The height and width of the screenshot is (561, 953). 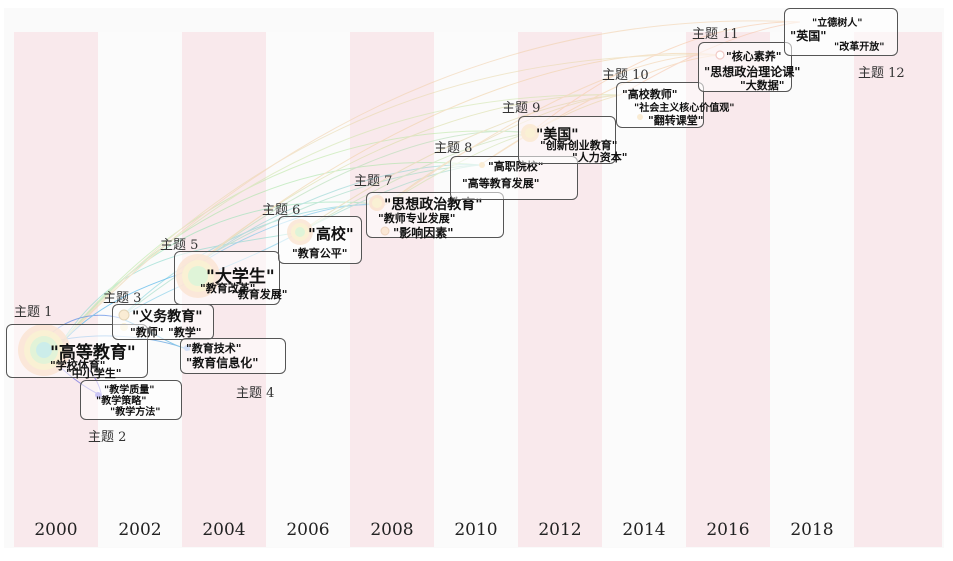 I want to click on year-label-2006: 2006, so click(x=308, y=530).